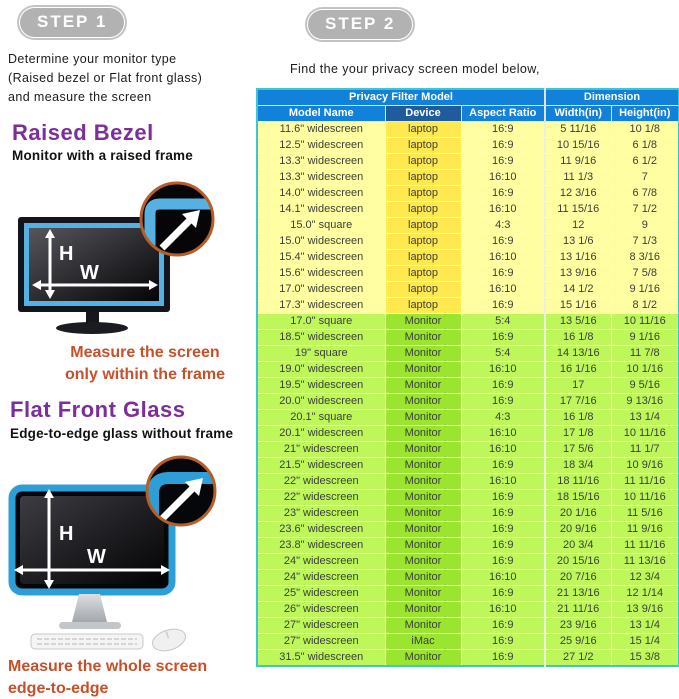  What do you see at coordinates (578, 161) in the screenshot?
I see `cell-width: 11 9/16` at bounding box center [578, 161].